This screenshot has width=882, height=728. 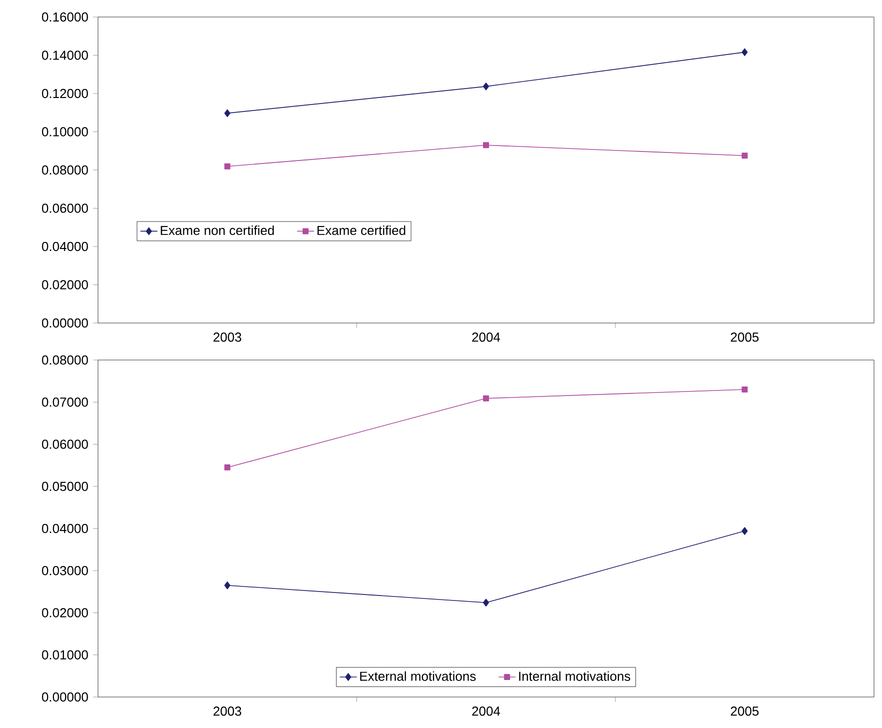 What do you see at coordinates (65, 131) in the screenshot?
I see `y-tick-label: 0.10000` at bounding box center [65, 131].